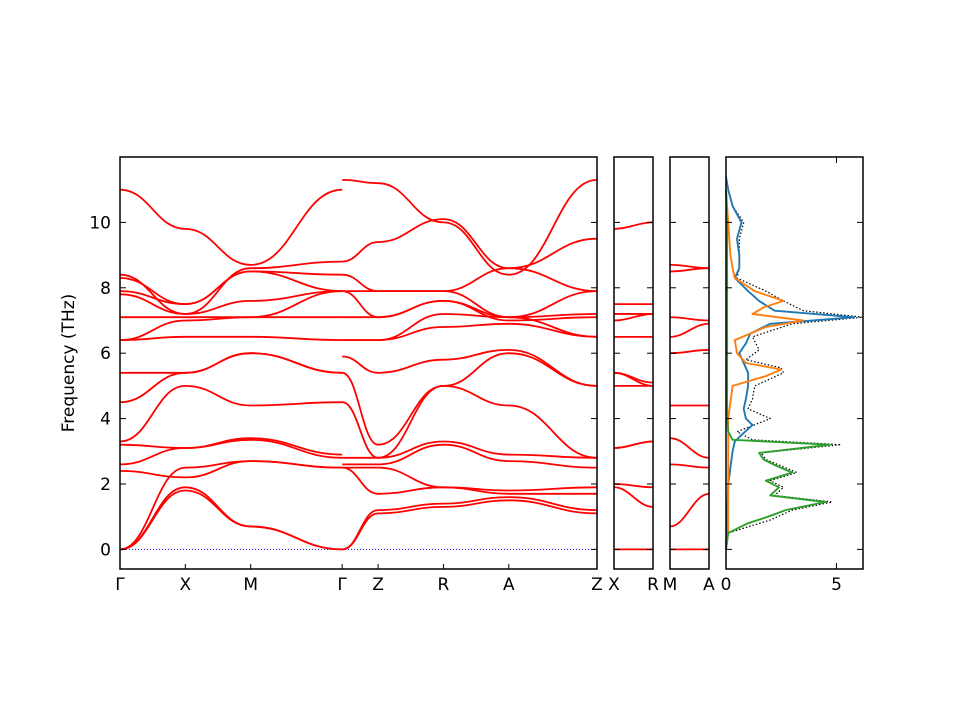  What do you see at coordinates (100, 223) in the screenshot?
I see `ytick-label: 10` at bounding box center [100, 223].